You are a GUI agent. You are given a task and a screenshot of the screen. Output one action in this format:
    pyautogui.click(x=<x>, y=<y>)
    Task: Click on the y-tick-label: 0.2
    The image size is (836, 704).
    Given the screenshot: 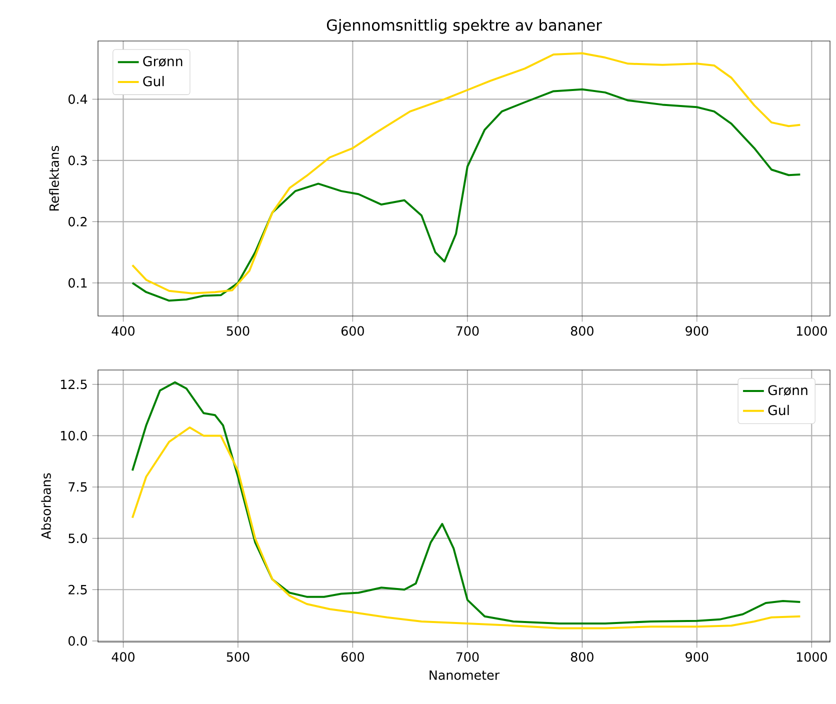 What is the action you would take?
    pyautogui.click(x=77, y=221)
    